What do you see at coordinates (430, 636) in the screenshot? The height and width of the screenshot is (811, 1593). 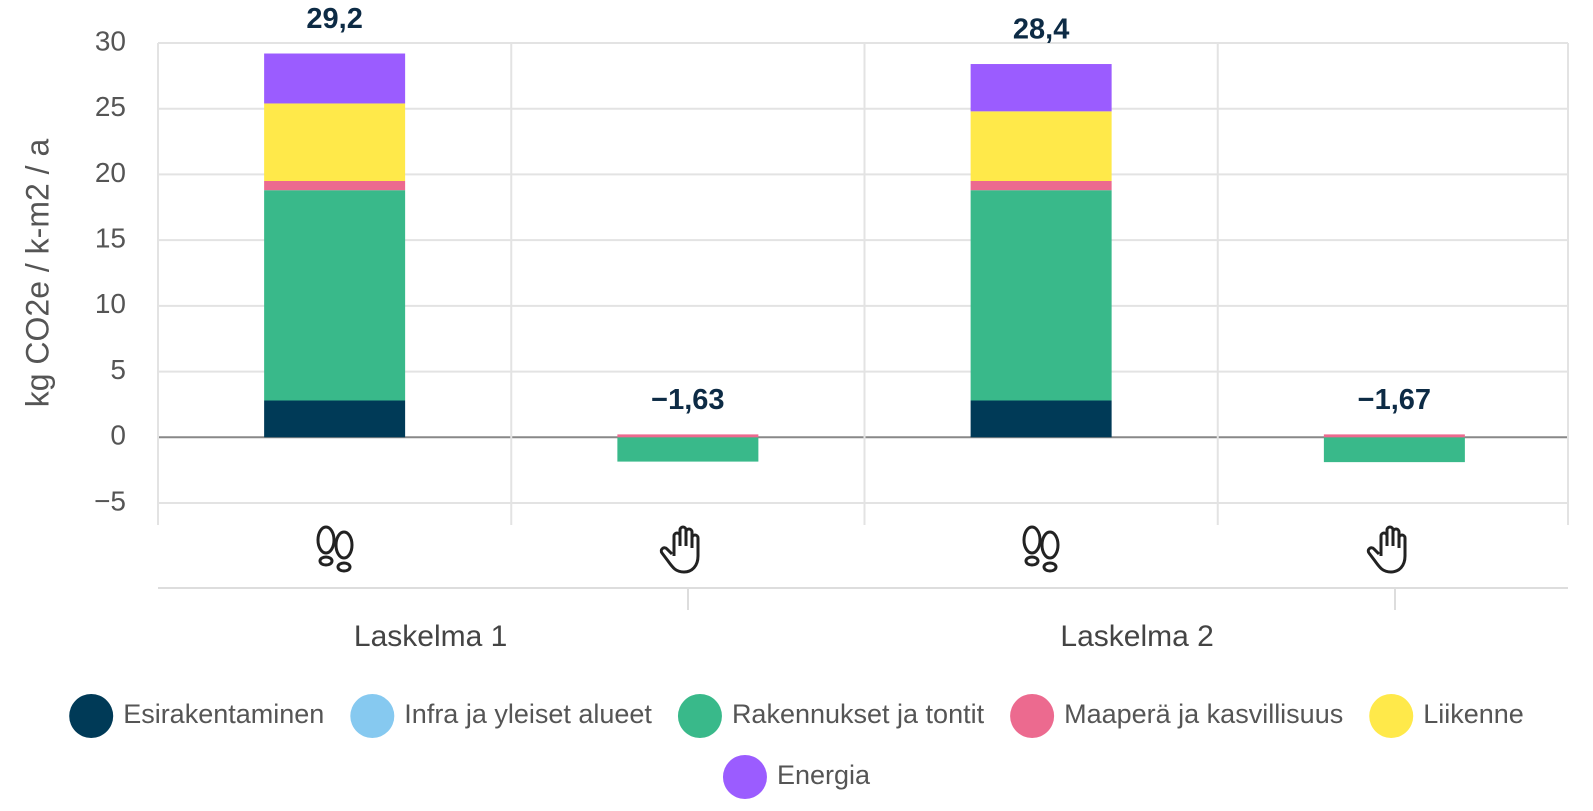 I see `group-label: Laskelma 1` at bounding box center [430, 636].